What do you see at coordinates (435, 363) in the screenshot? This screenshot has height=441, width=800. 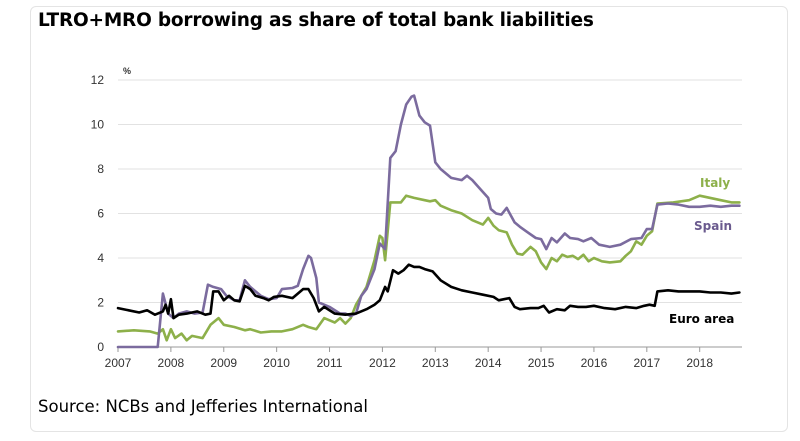 I see `x-tick-label: 2013` at bounding box center [435, 363].